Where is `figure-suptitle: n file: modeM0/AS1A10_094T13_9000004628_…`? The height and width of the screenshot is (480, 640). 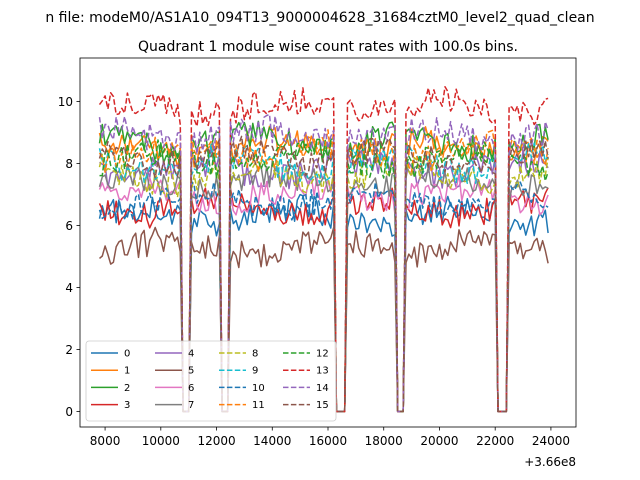
figure-suptitle: n file: modeM0/AS1A10_094T13_9000004628_… is located at coordinates (319, 18).